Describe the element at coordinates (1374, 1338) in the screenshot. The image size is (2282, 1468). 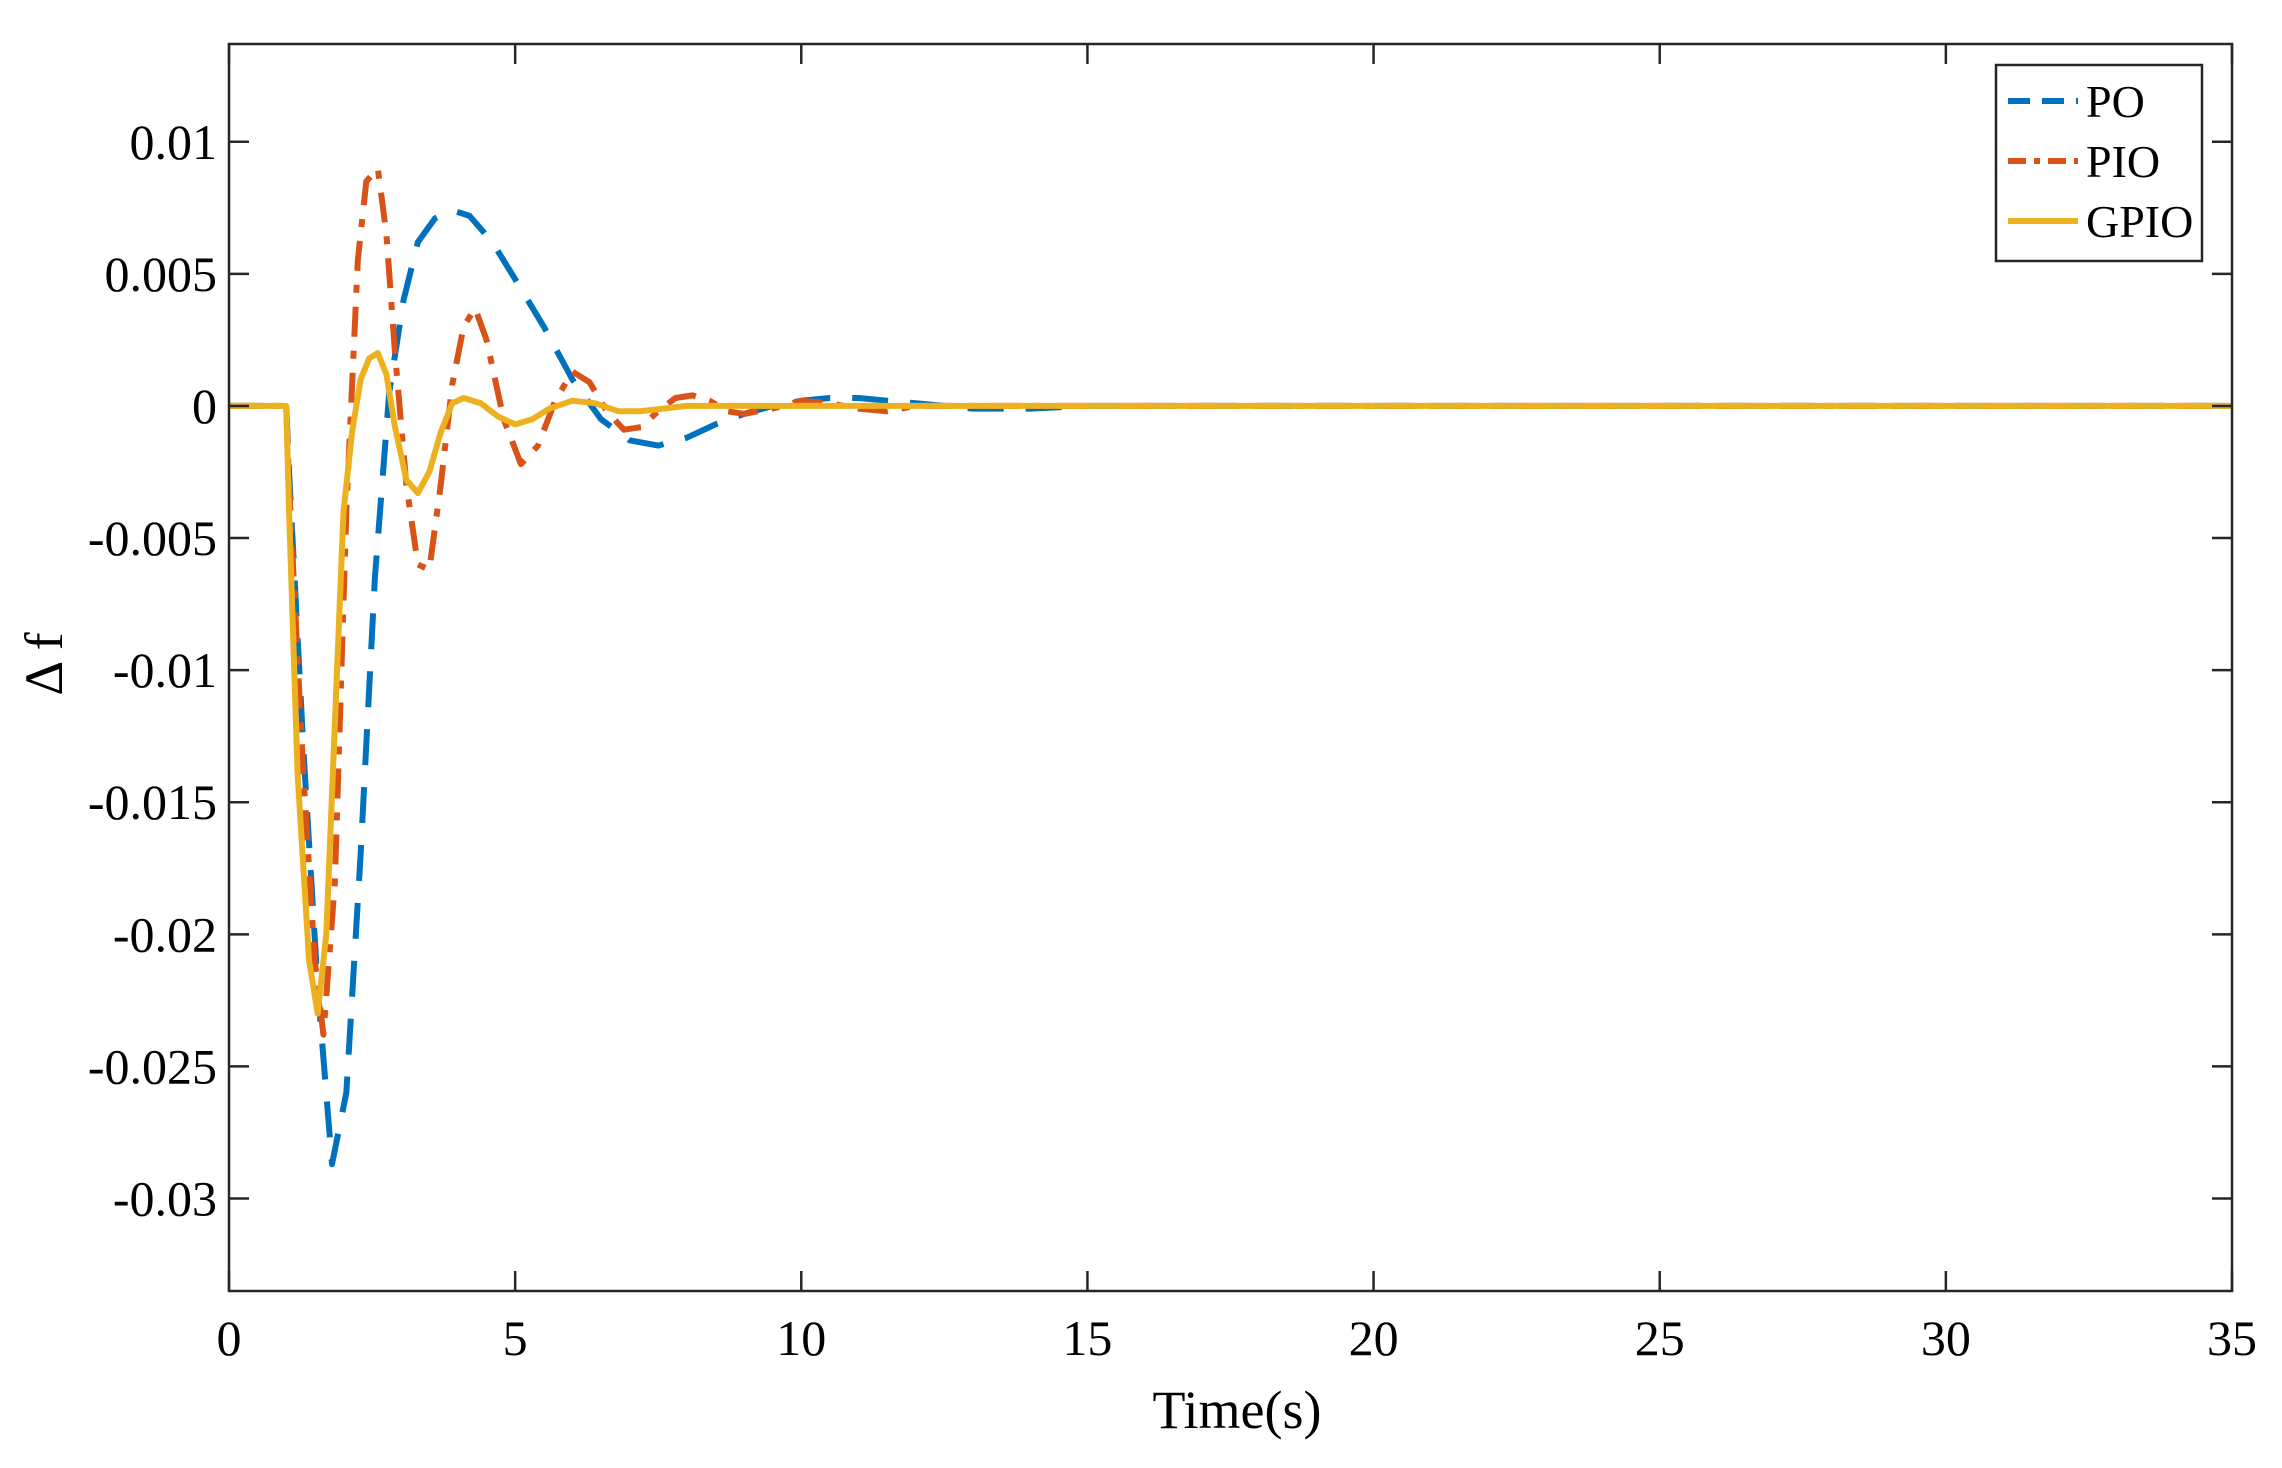
I see `x-tick-label: 20` at that location.